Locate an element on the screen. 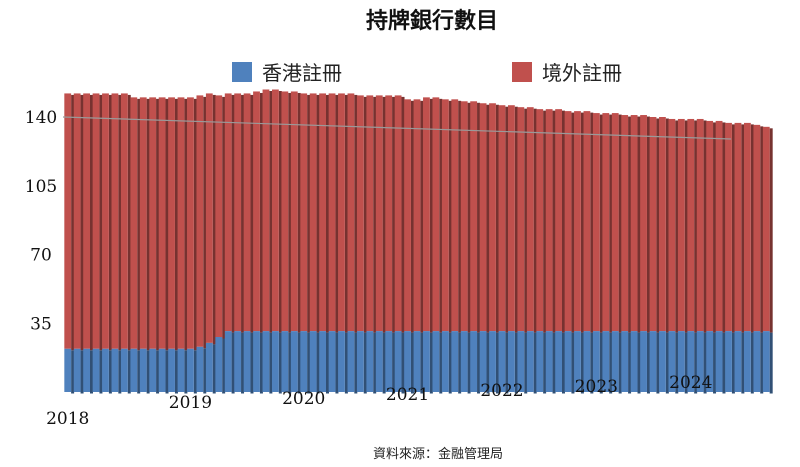 The width and height of the screenshot is (800, 467). x-tick-label: 2022 is located at coordinates (501, 391).